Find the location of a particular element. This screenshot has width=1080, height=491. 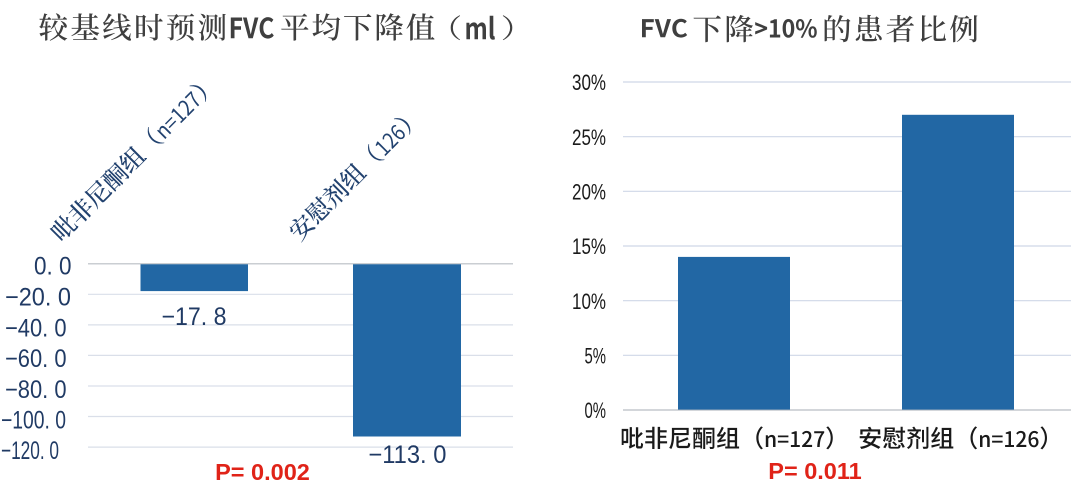

svg-text: 15% is located at coordinates (589, 246).